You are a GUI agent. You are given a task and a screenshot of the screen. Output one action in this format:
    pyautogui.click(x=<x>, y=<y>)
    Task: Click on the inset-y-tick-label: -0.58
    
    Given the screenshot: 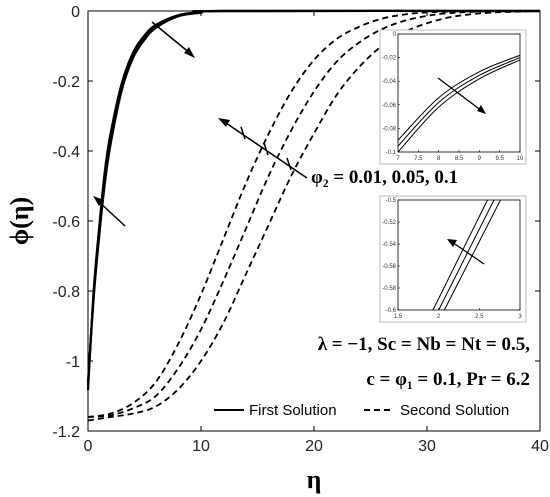 What is the action you would take?
    pyautogui.click(x=389, y=289)
    